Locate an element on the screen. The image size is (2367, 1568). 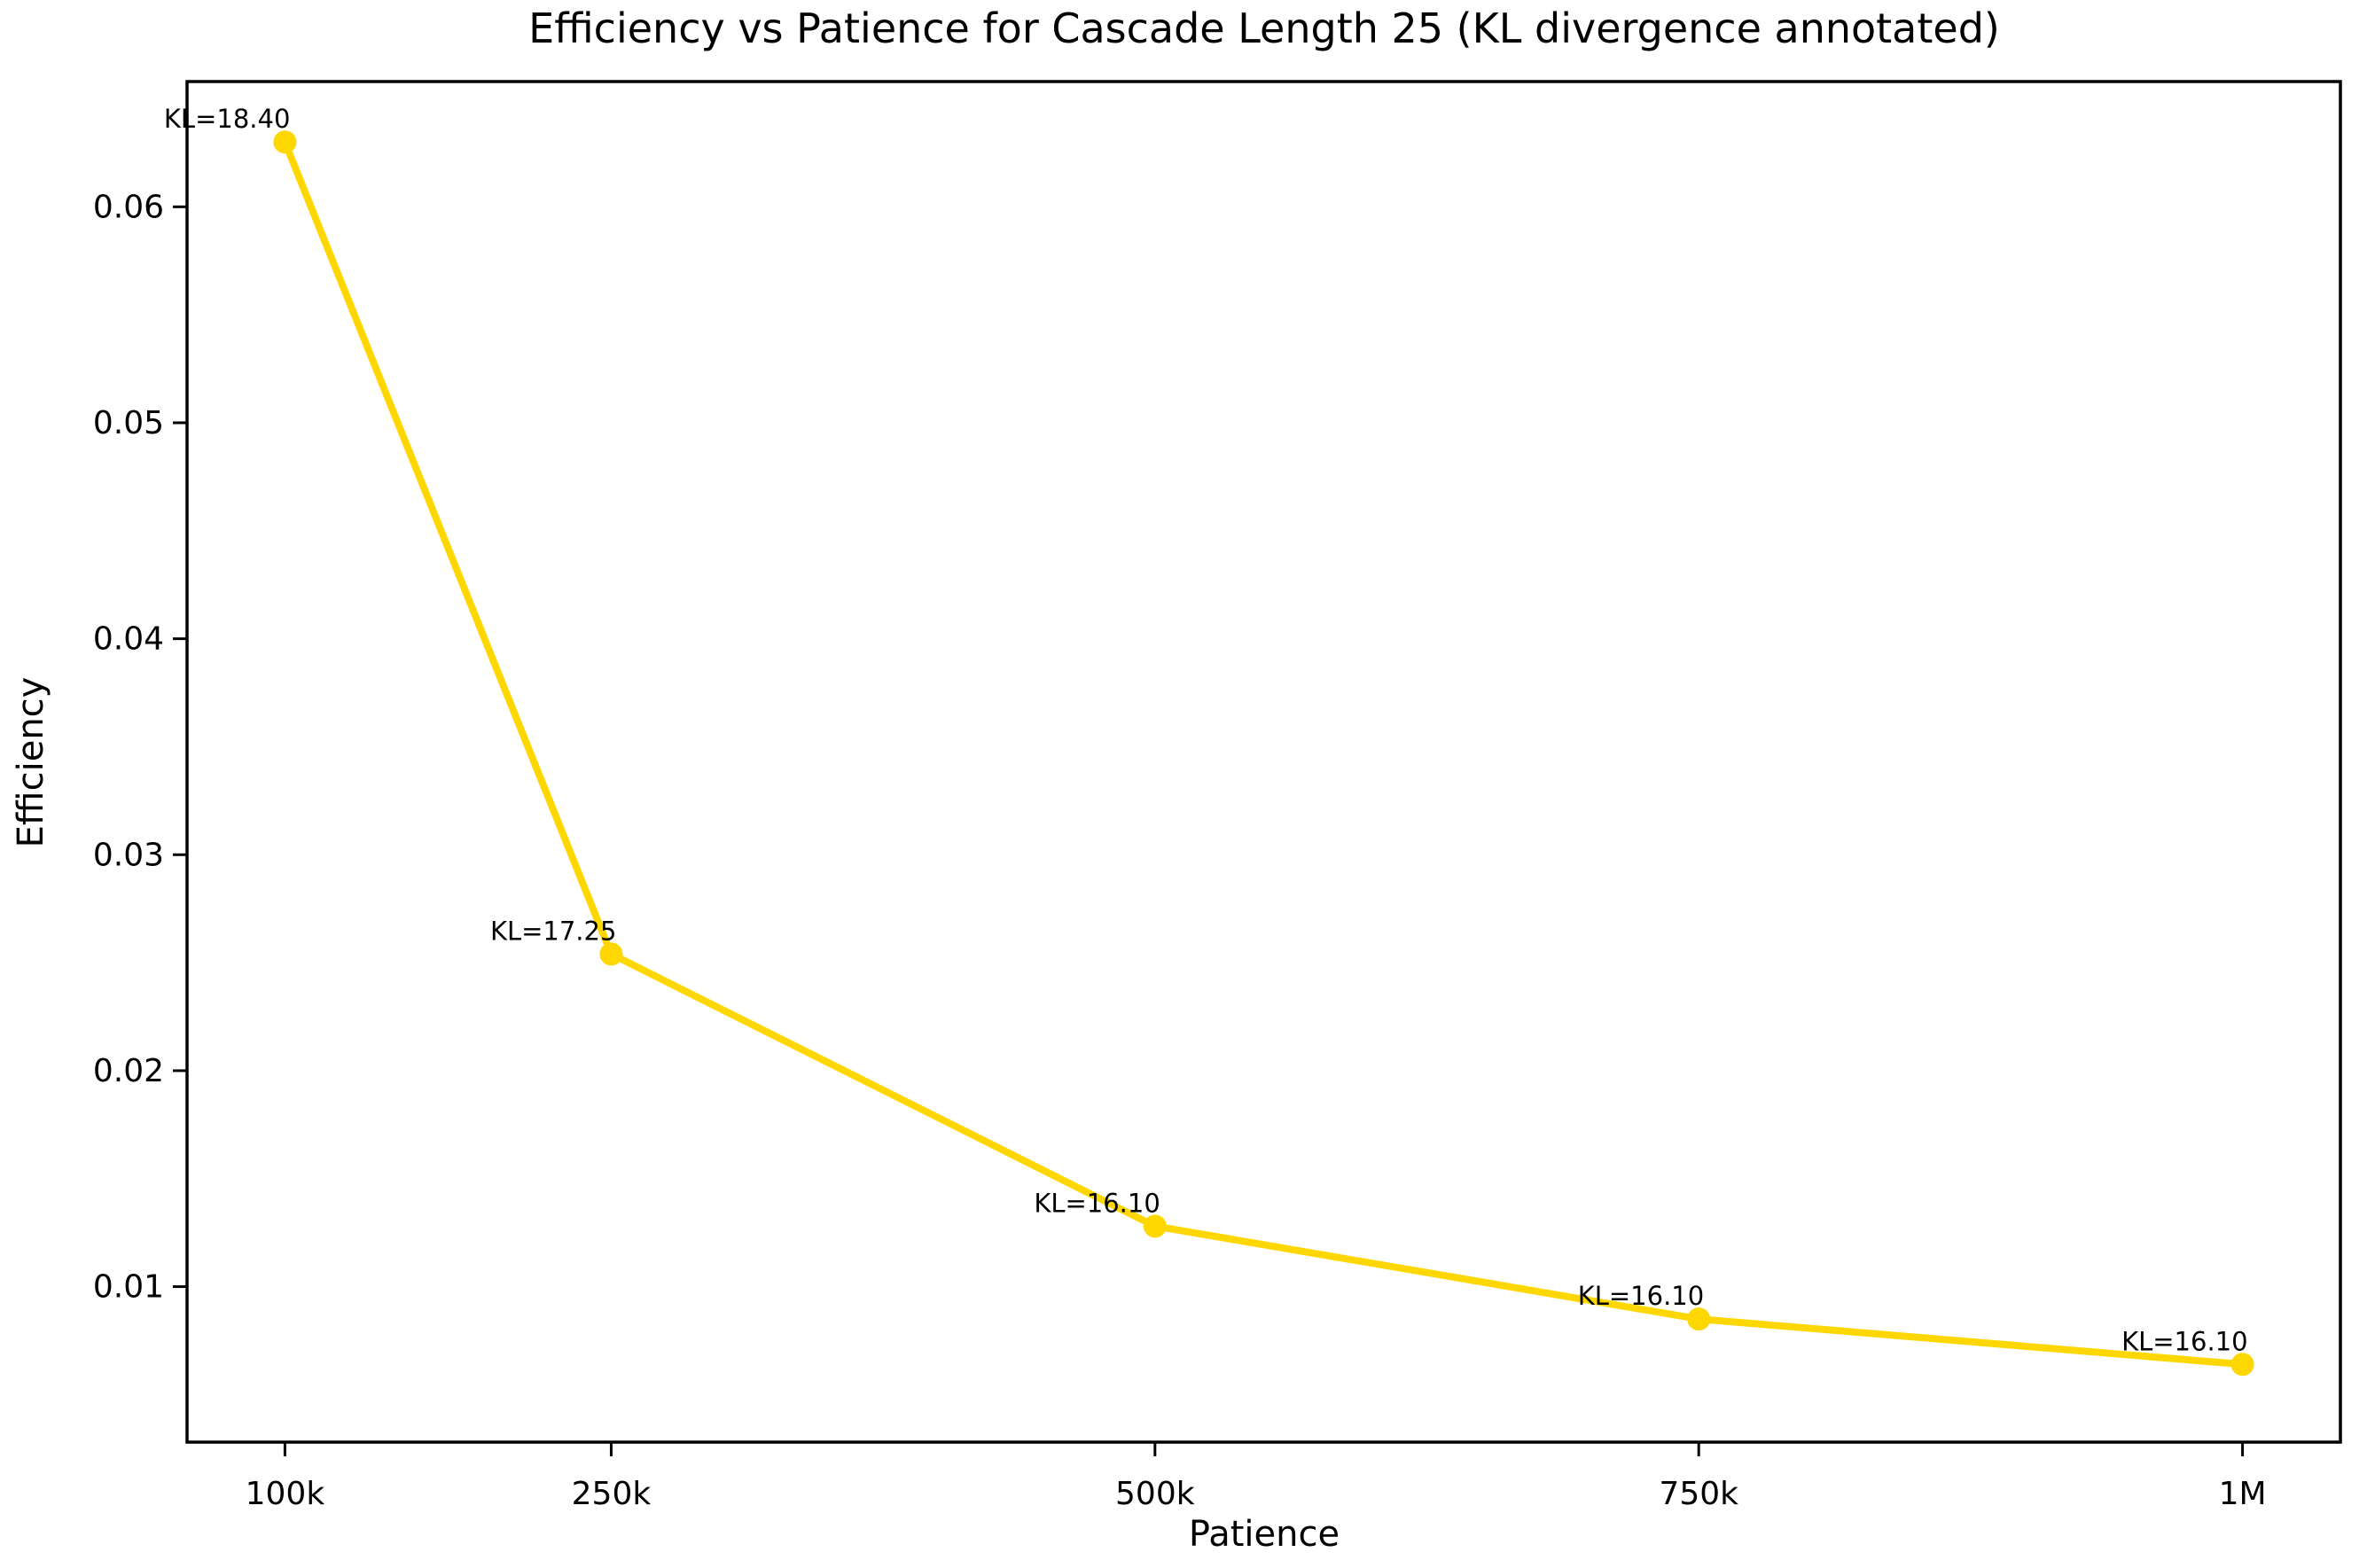
x-tick-label: 250k is located at coordinates (612, 1494).